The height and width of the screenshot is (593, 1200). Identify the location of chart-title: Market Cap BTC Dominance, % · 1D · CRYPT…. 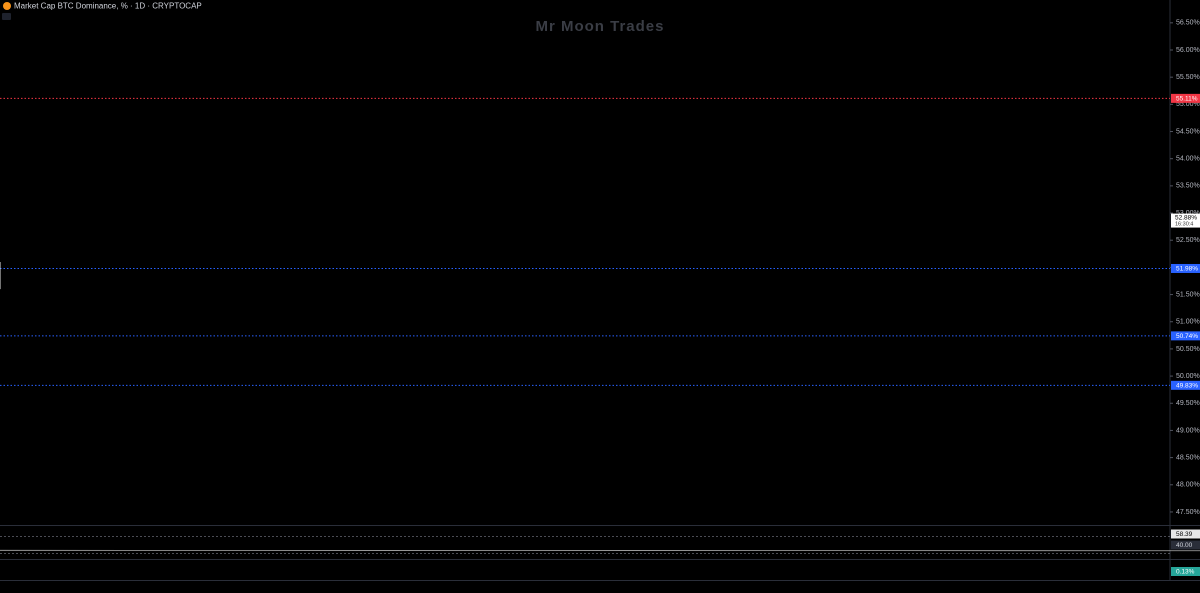
(108, 6).